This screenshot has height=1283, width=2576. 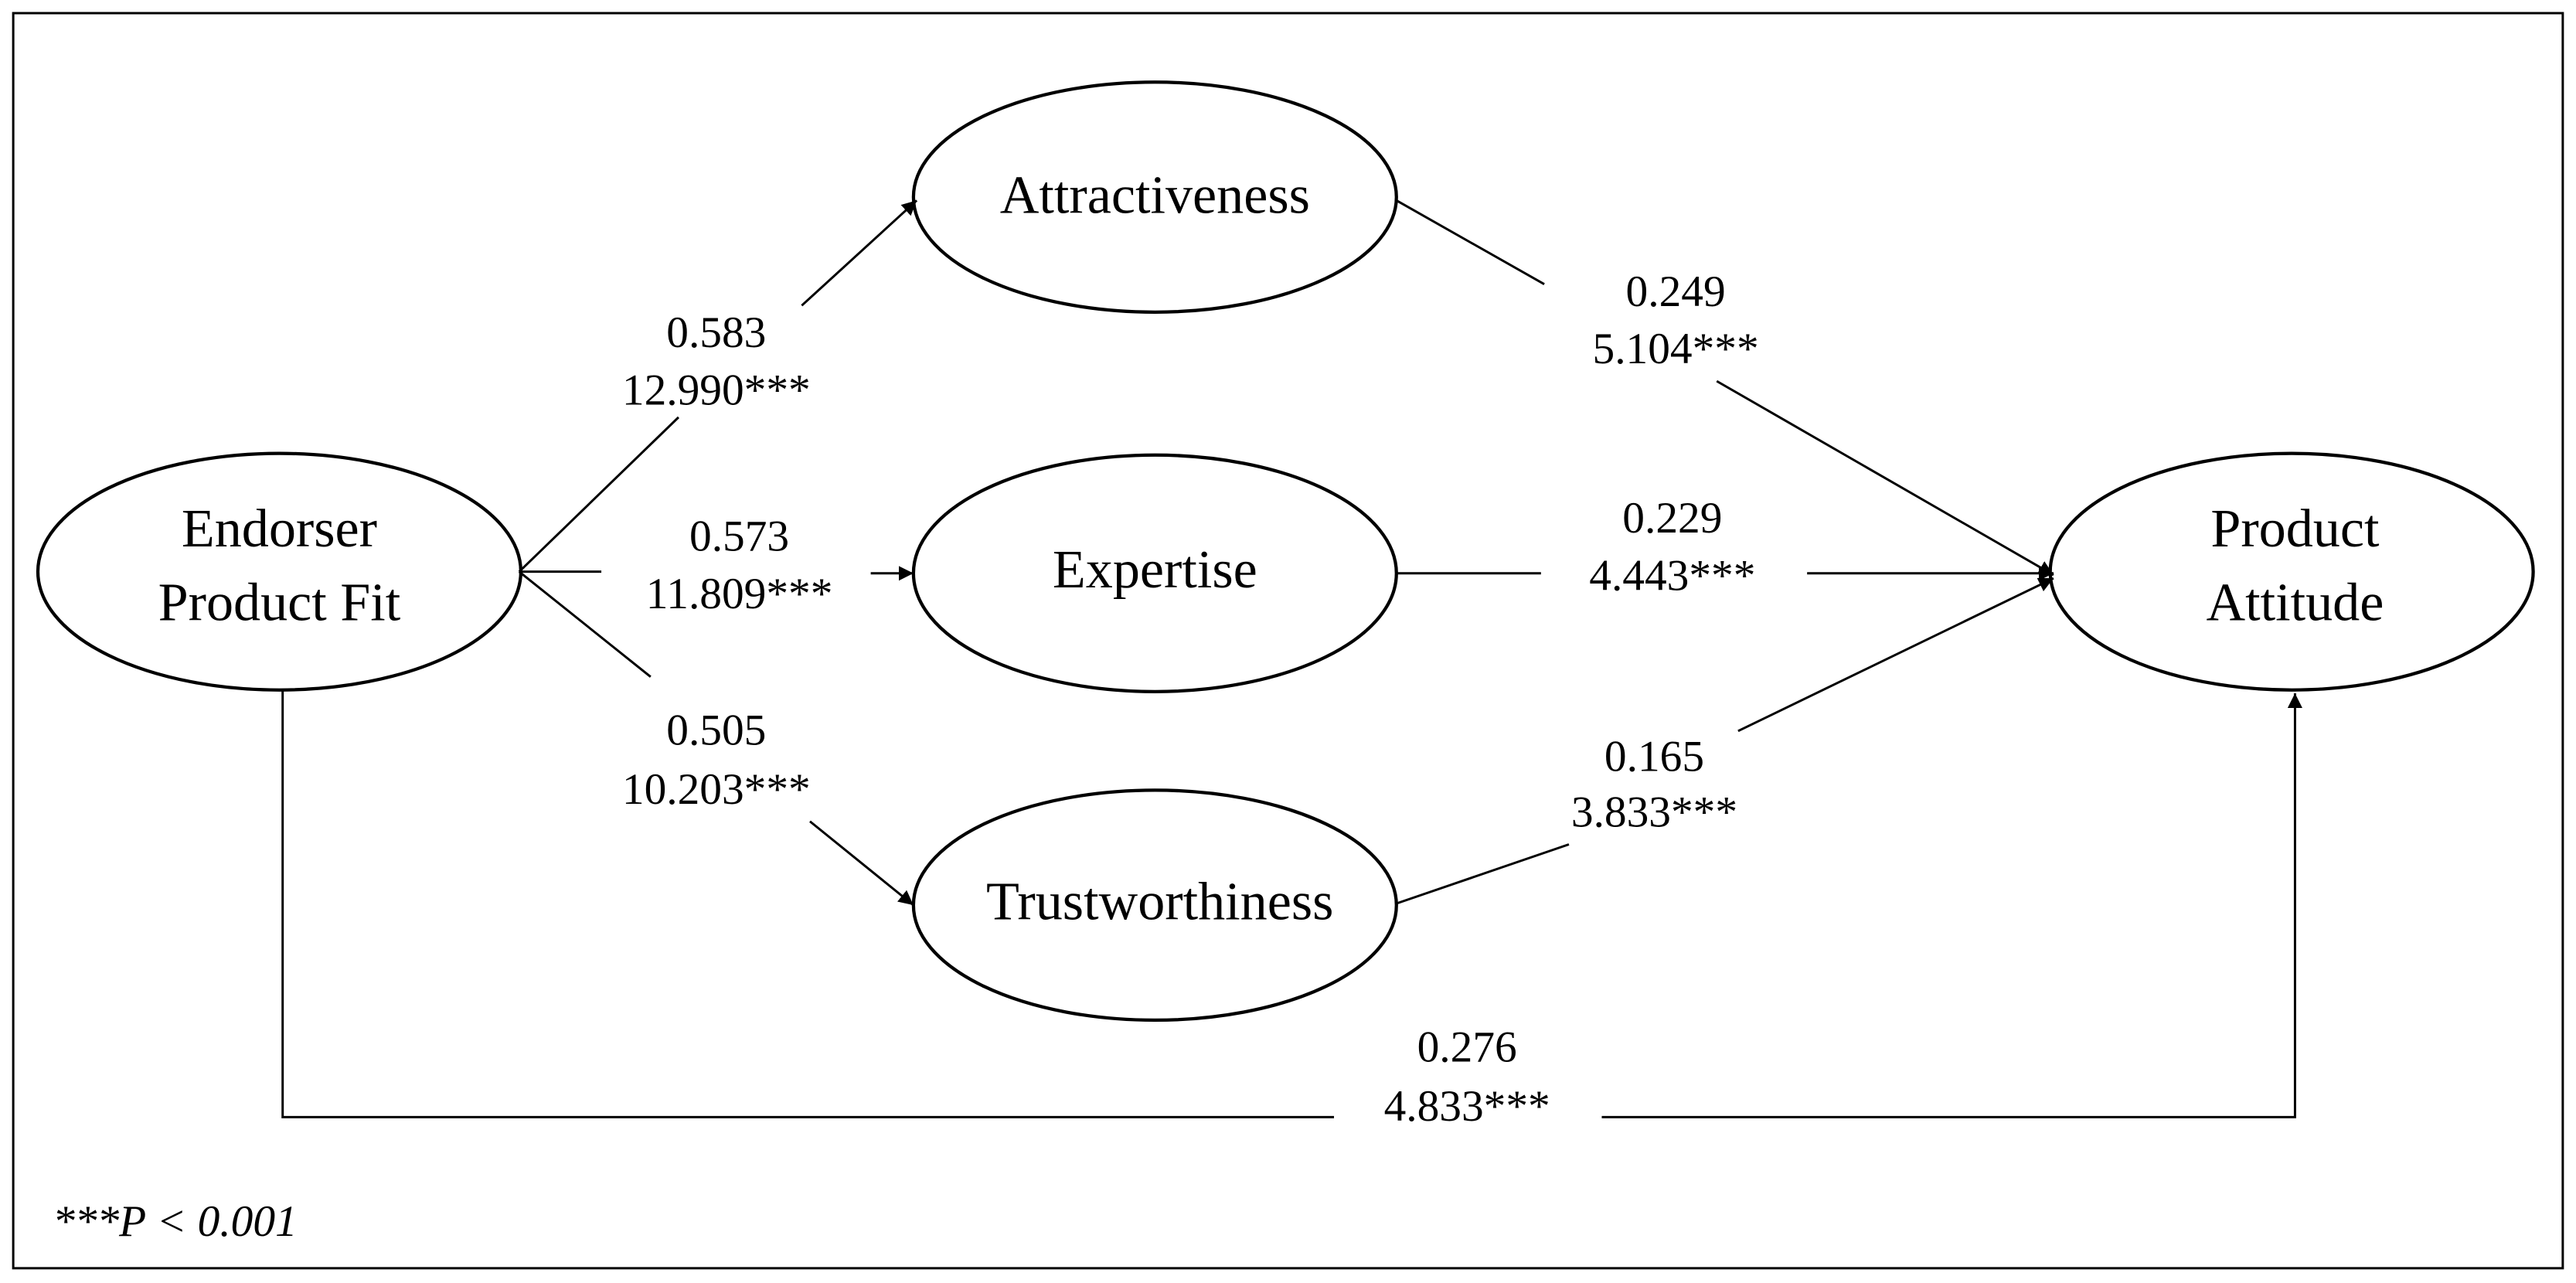 What do you see at coordinates (1155, 569) in the screenshot?
I see `node-label: Expertise` at bounding box center [1155, 569].